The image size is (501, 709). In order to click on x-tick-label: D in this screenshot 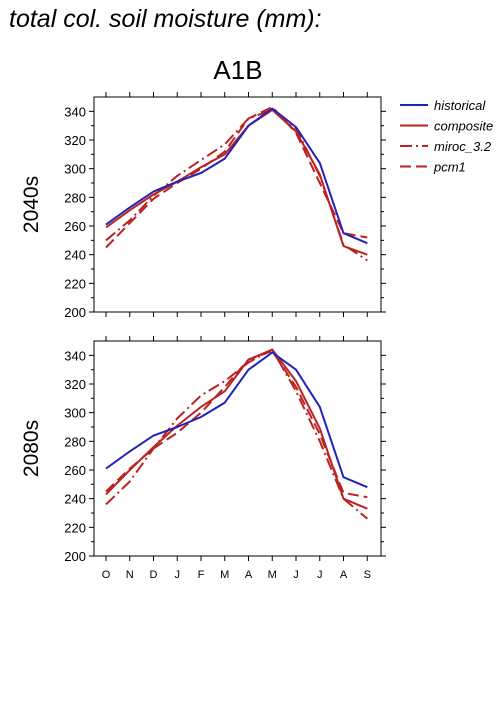, I will do `click(154, 575)`.